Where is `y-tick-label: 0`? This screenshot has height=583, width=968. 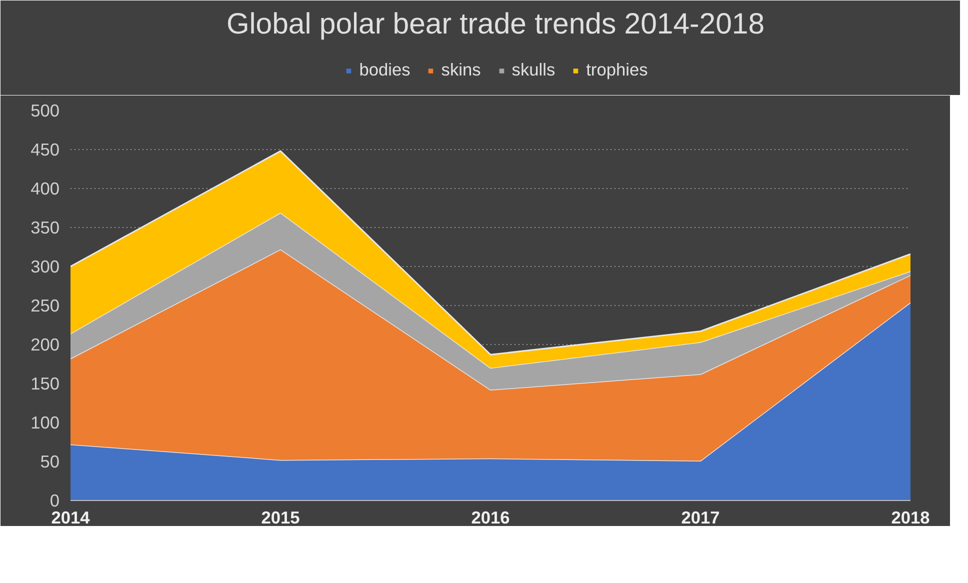
y-tick-label: 0 is located at coordinates (55, 500).